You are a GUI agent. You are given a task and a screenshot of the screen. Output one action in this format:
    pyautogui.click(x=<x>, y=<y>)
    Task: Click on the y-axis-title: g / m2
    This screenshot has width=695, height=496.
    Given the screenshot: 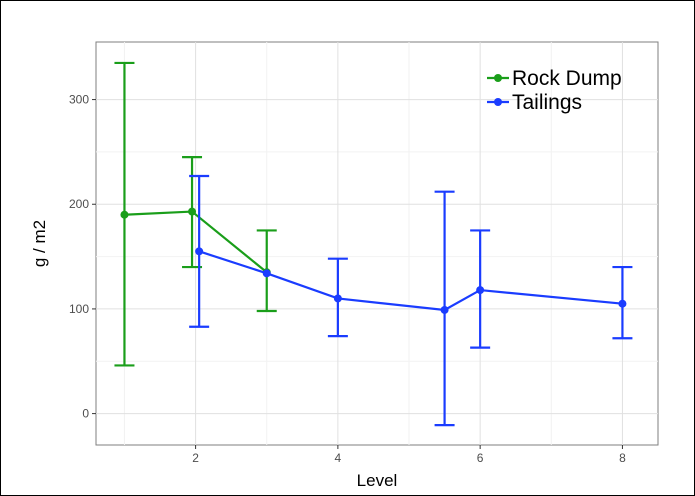 What is the action you would take?
    pyautogui.click(x=39, y=243)
    